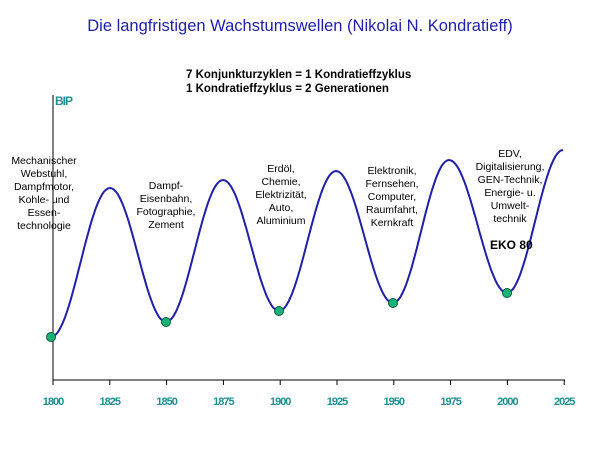 The height and width of the screenshot is (450, 600). I want to click on wave-label-4-line-3: Computer,, so click(392, 197).